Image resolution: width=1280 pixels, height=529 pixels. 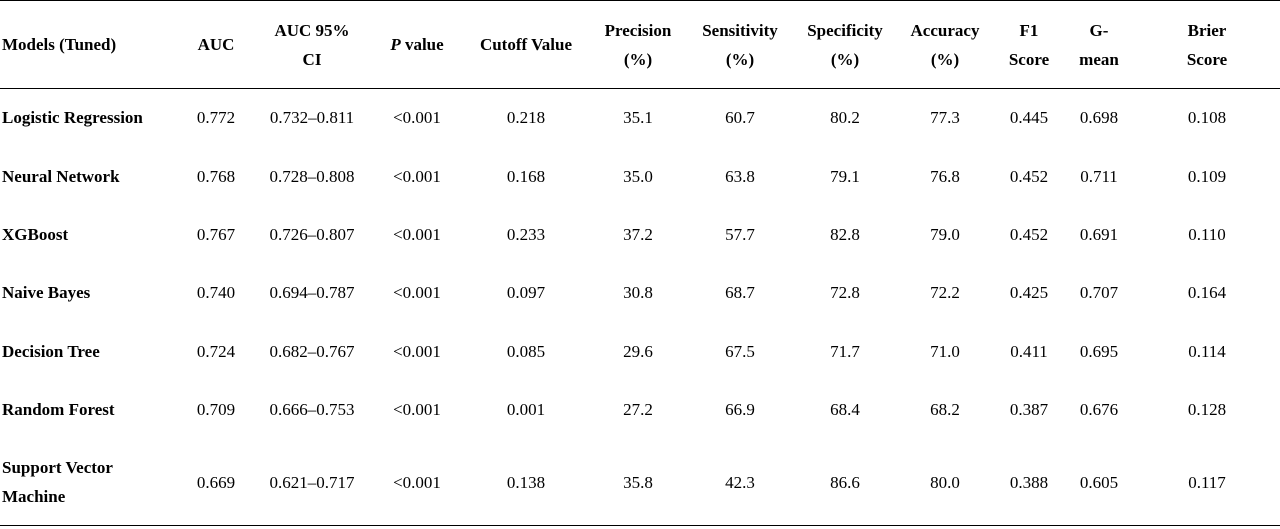 I want to click on cell-f1: 0.387, so click(x=1029, y=410).